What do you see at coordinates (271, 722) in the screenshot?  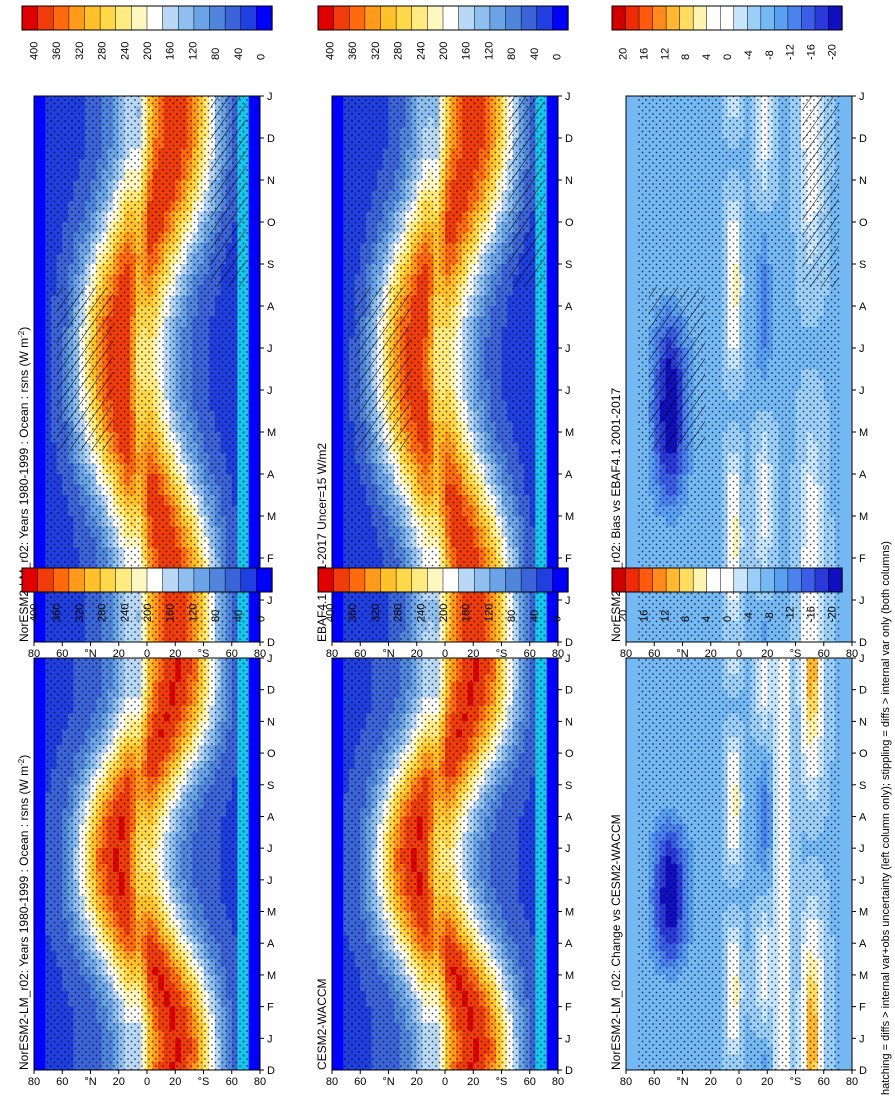 I see `x-ticklabel: N` at bounding box center [271, 722].